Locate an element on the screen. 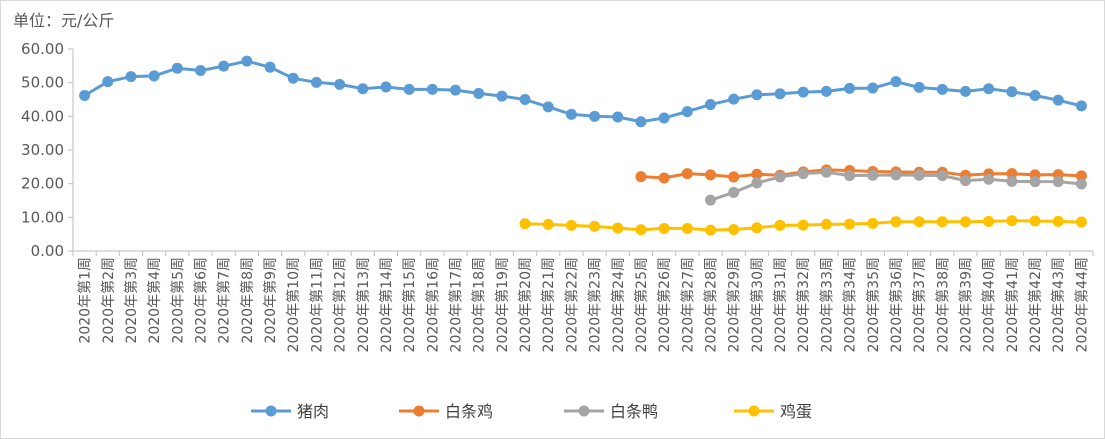 This screenshot has width=1105, height=439. y-tick-label: 0.00 is located at coordinates (47, 251).